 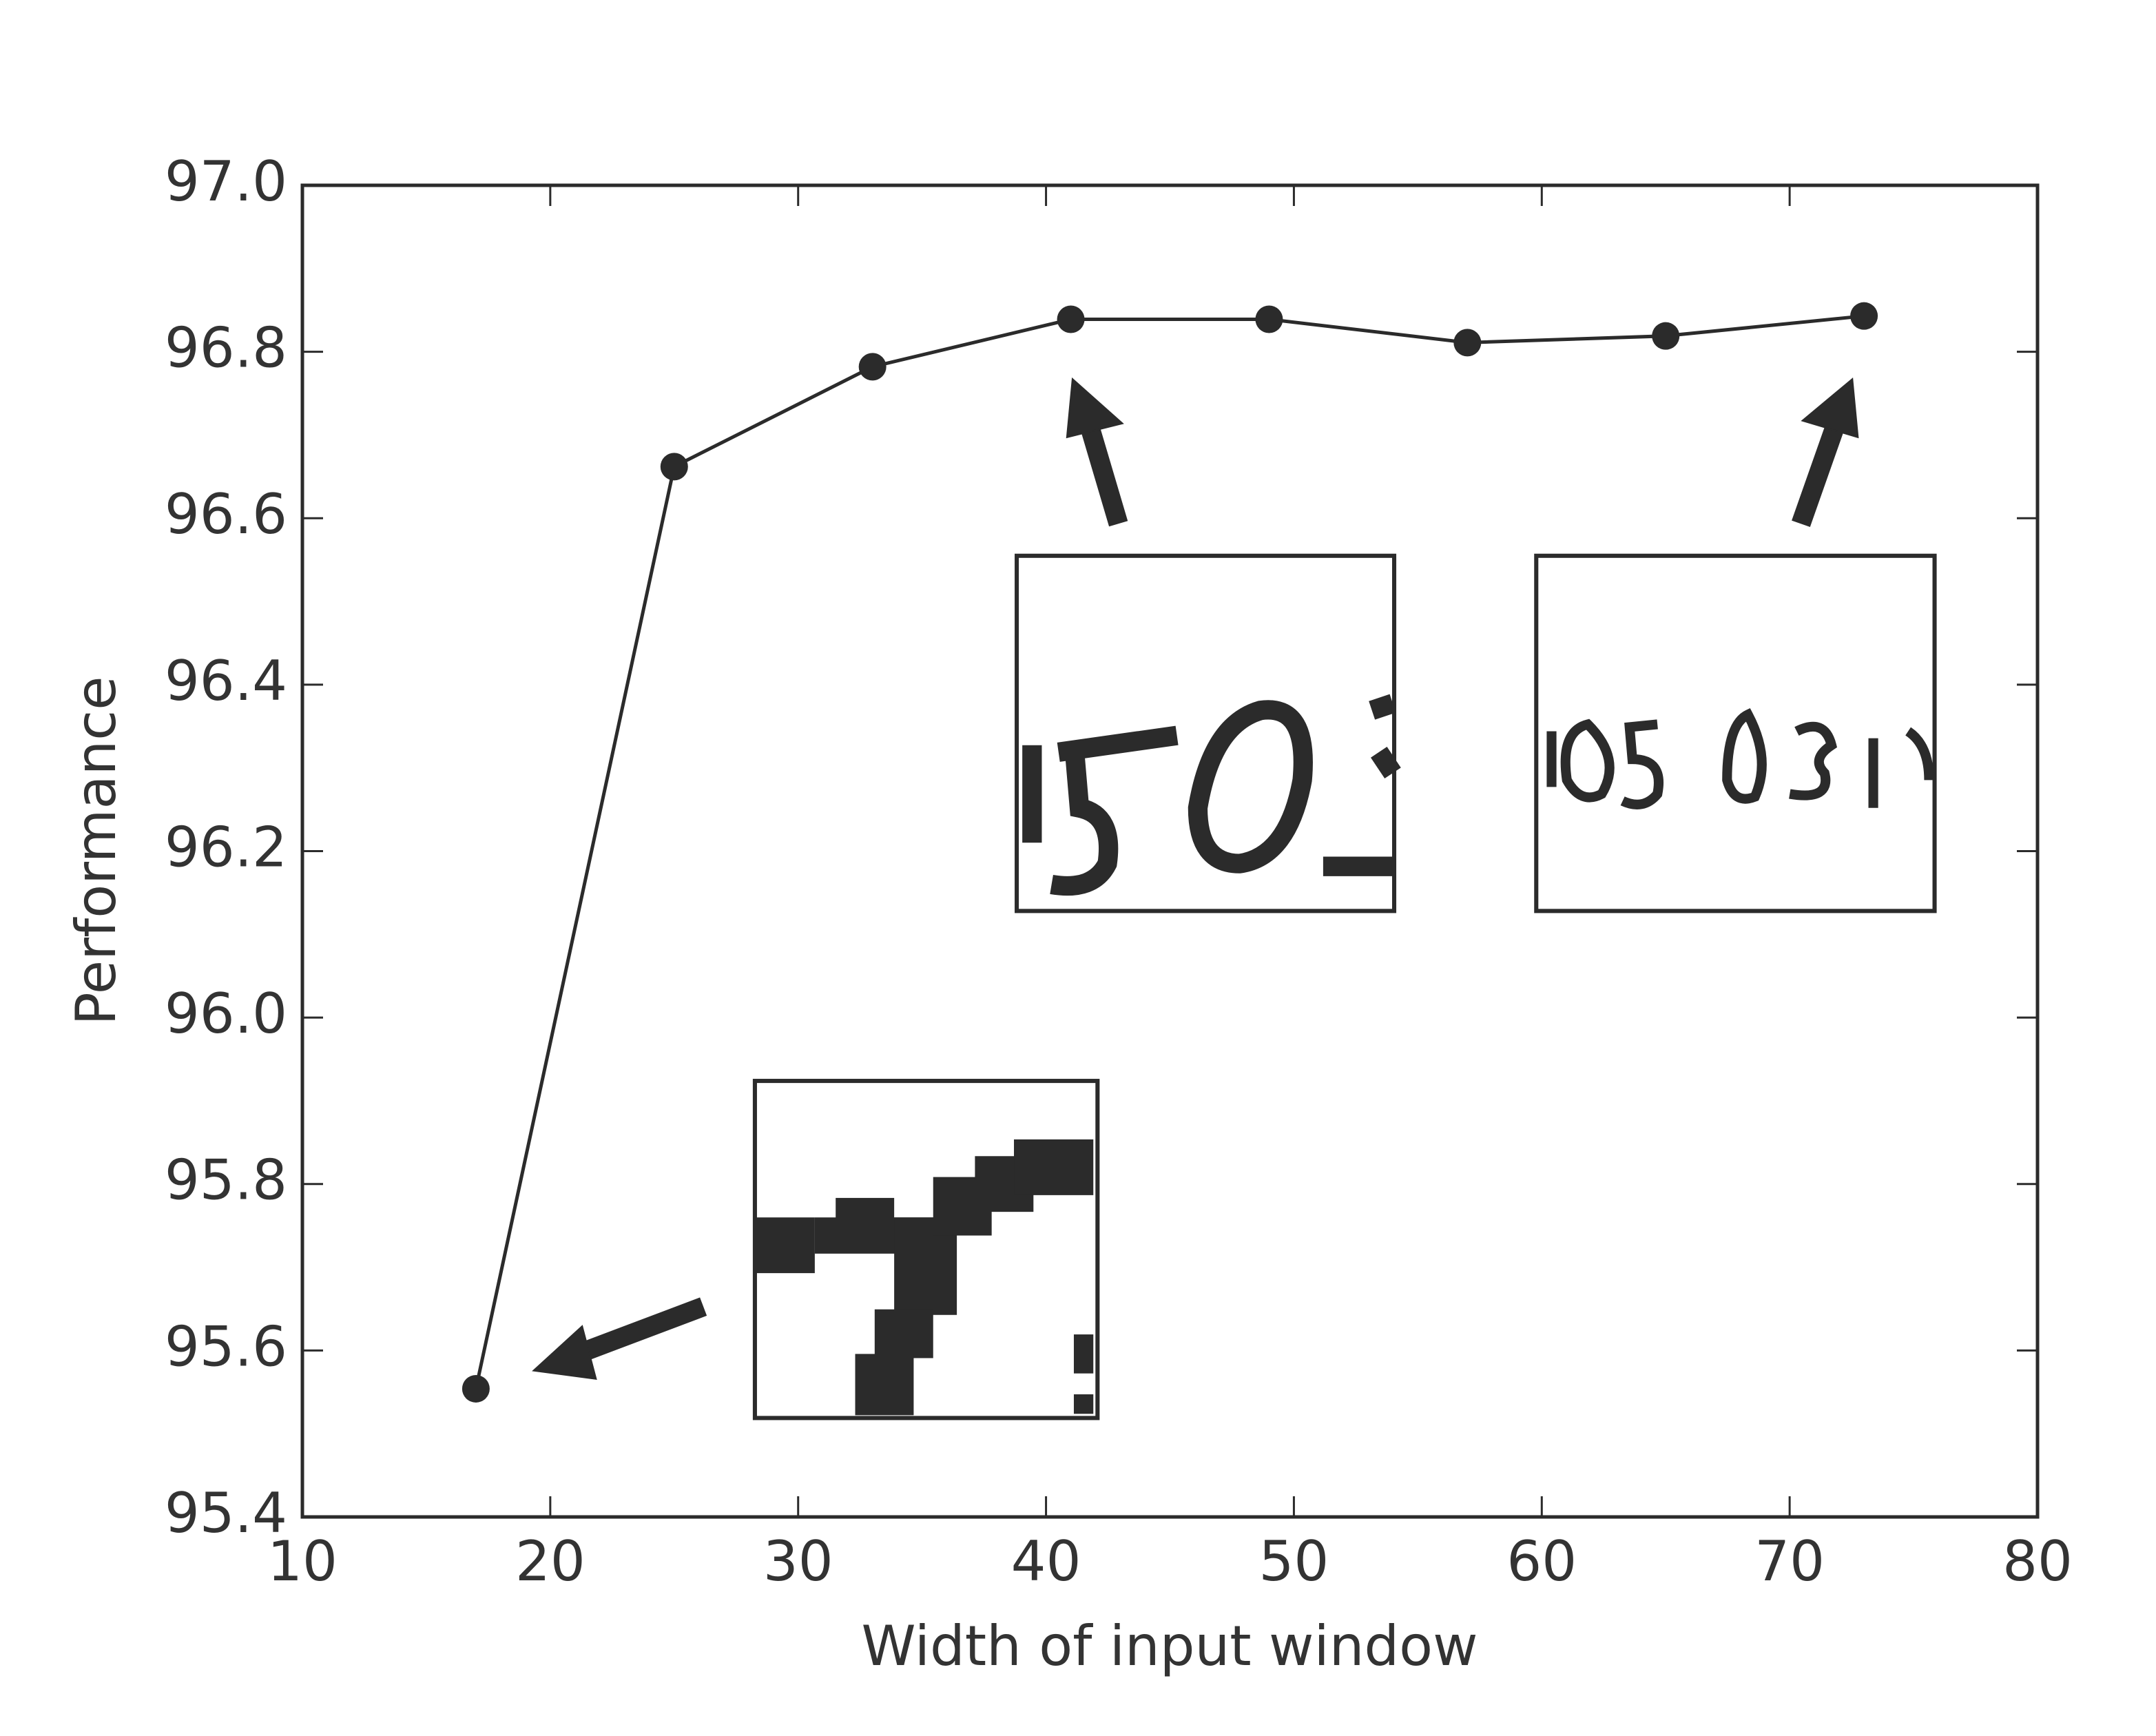 I want to click on x-tick-label: 50, so click(x=1294, y=1561).